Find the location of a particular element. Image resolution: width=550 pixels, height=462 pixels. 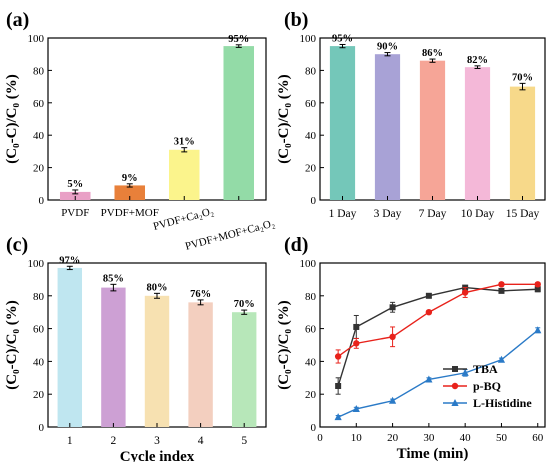

data-label: 5% is located at coordinates (75, 184).